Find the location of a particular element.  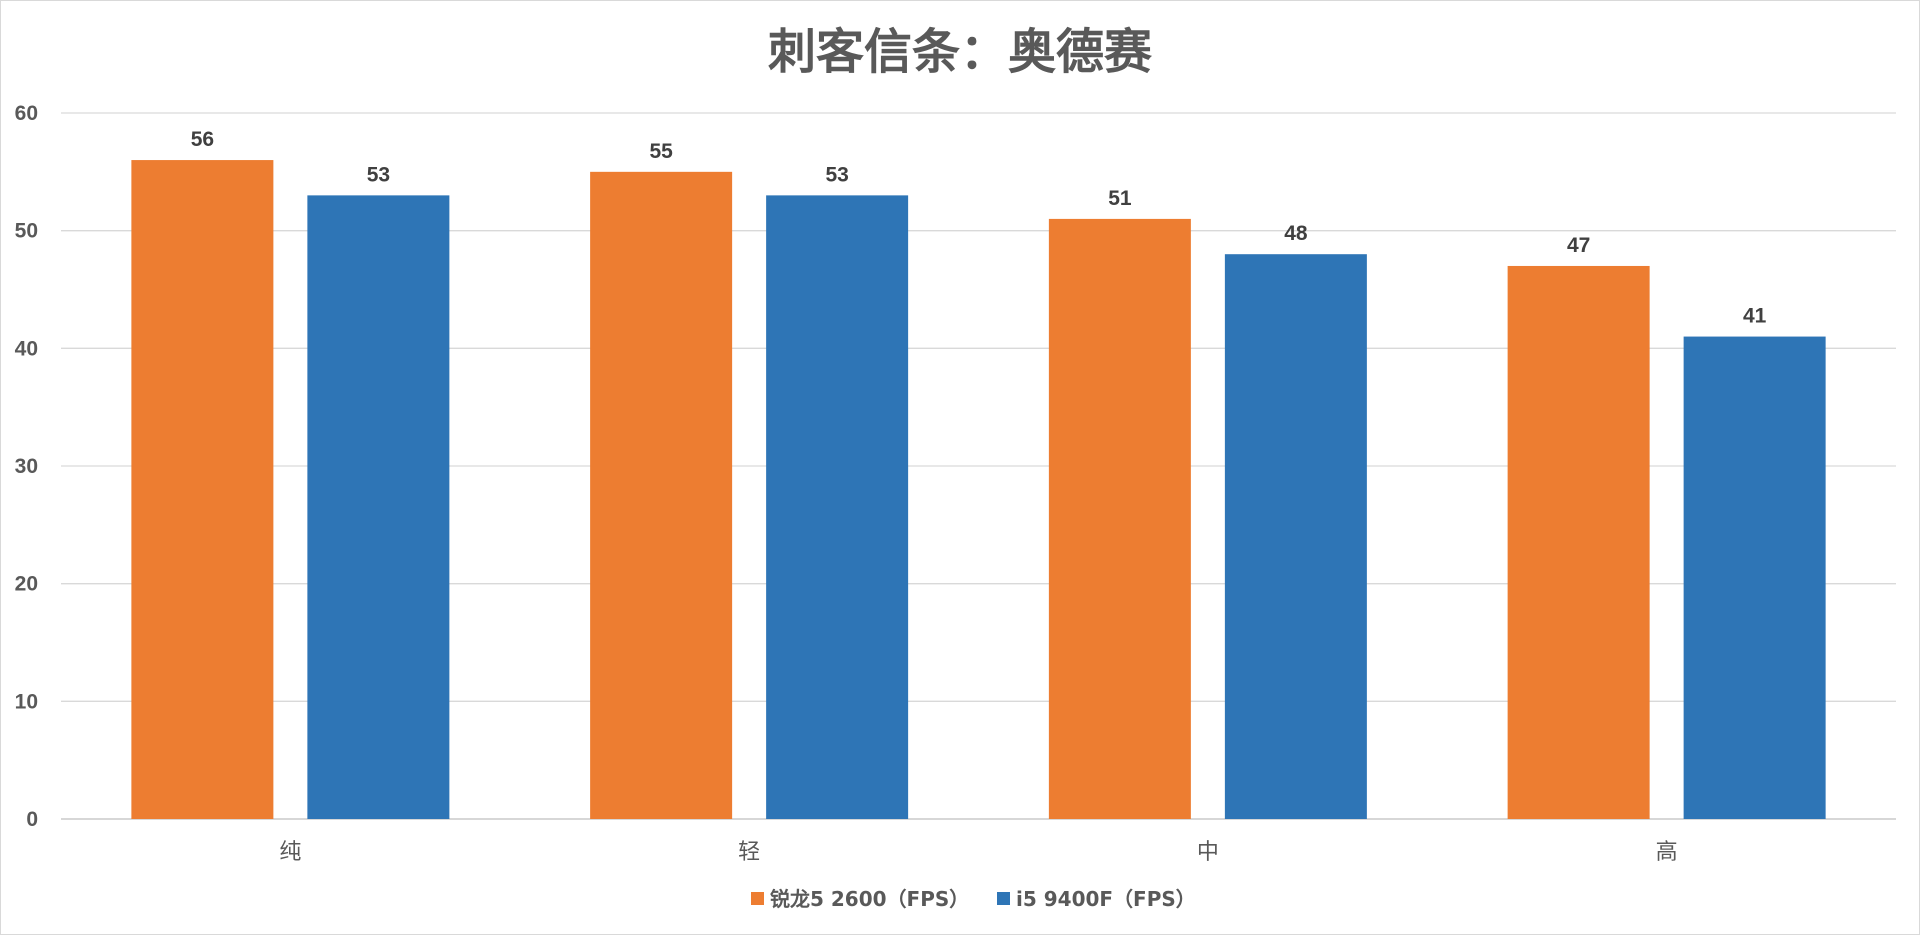

y-tick-label: 60 is located at coordinates (26, 113).